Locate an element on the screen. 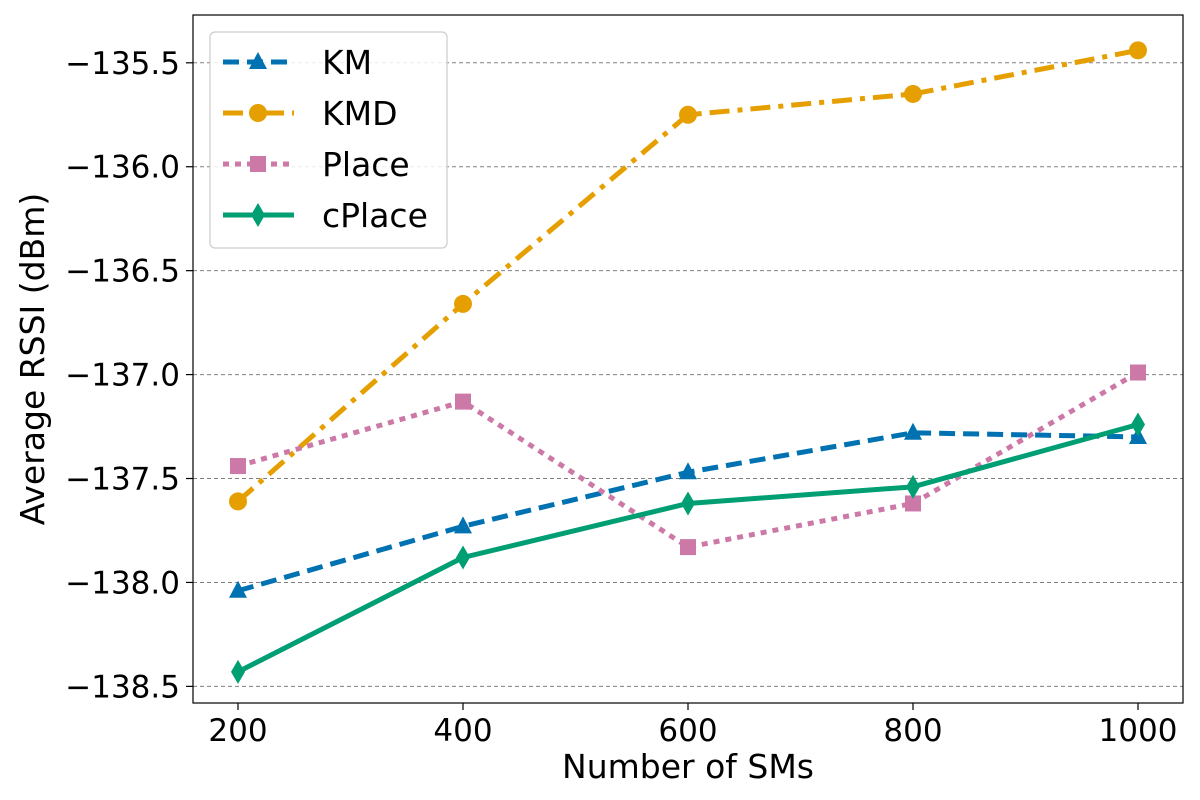 The height and width of the screenshot is (800, 1200). x-tick-label: 1000 is located at coordinates (1138, 731).